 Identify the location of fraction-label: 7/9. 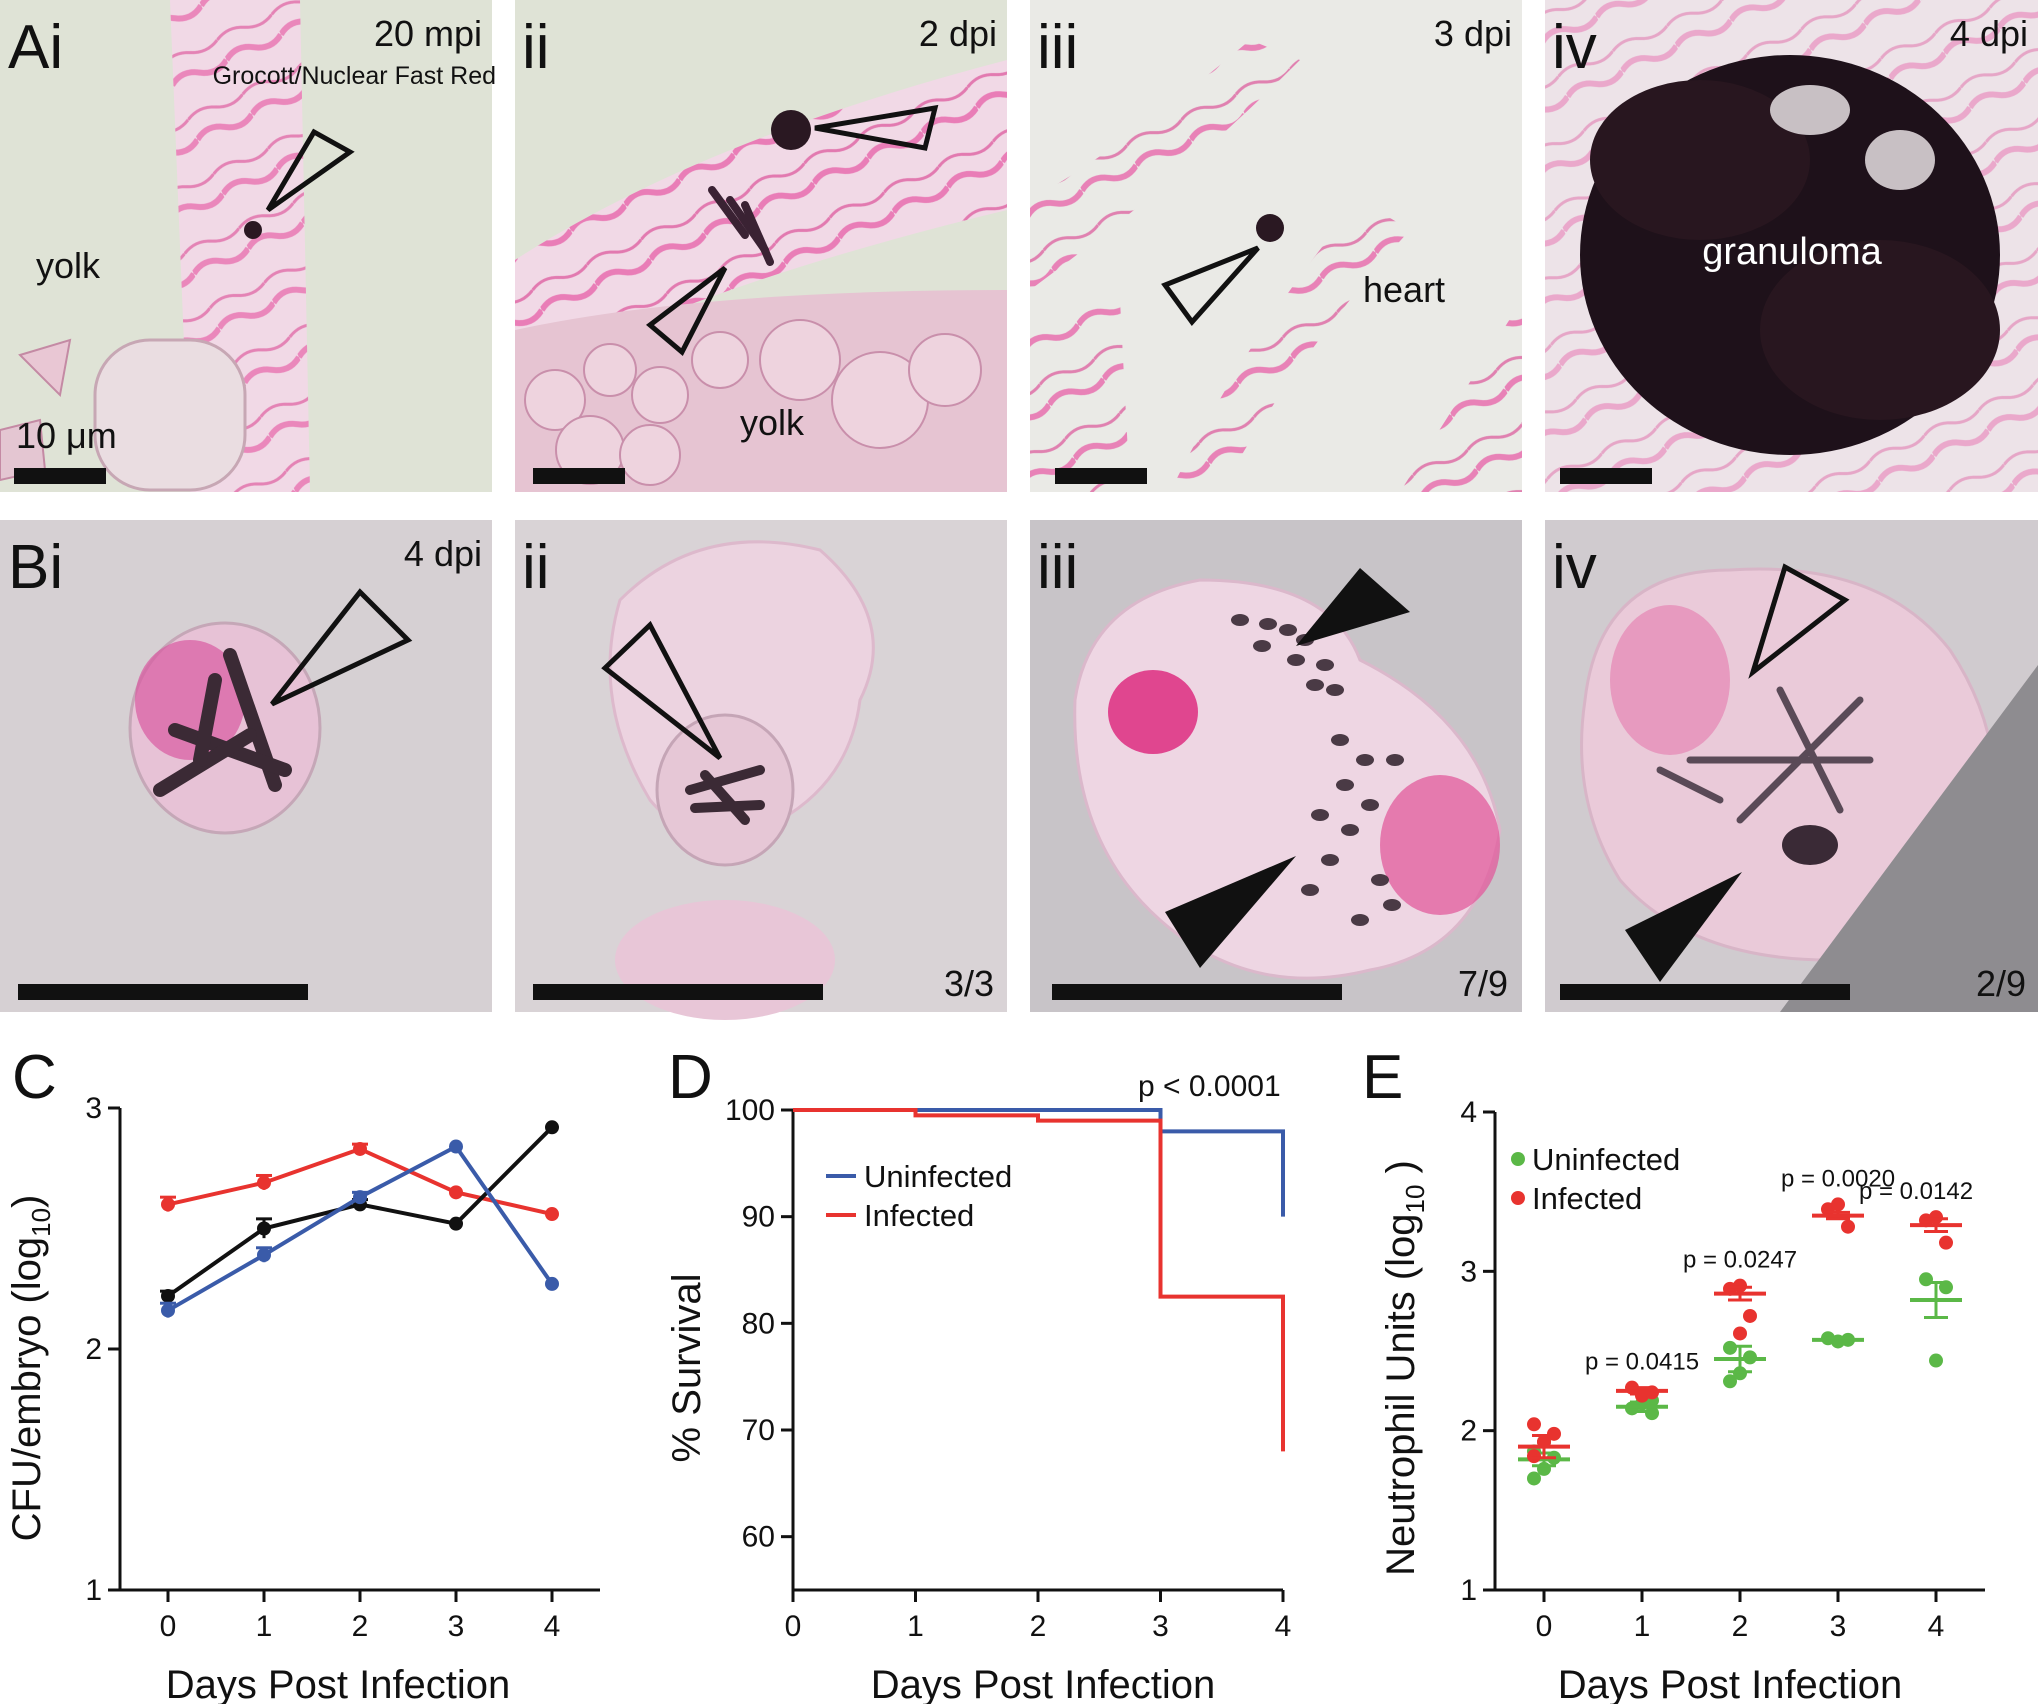
(1483, 983).